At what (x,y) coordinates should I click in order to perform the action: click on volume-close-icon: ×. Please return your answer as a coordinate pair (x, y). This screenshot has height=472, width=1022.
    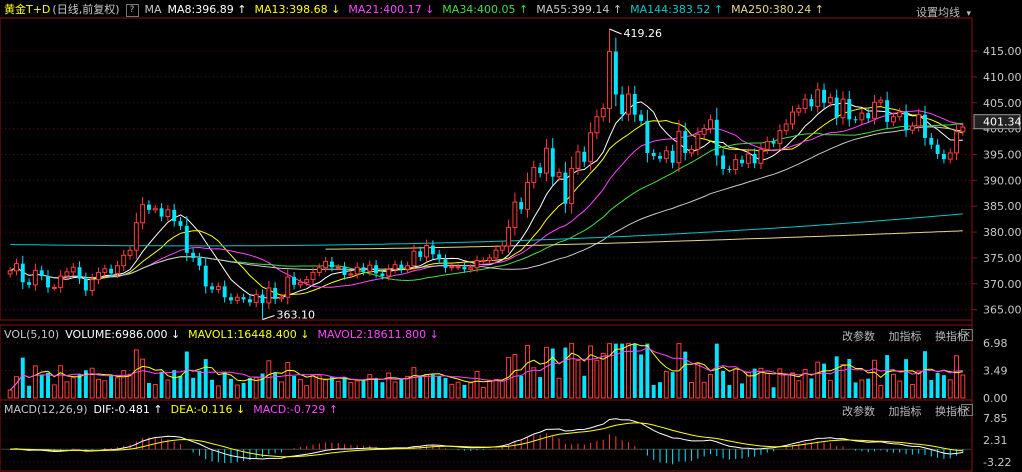
    Looking at the image, I should click on (967, 335).